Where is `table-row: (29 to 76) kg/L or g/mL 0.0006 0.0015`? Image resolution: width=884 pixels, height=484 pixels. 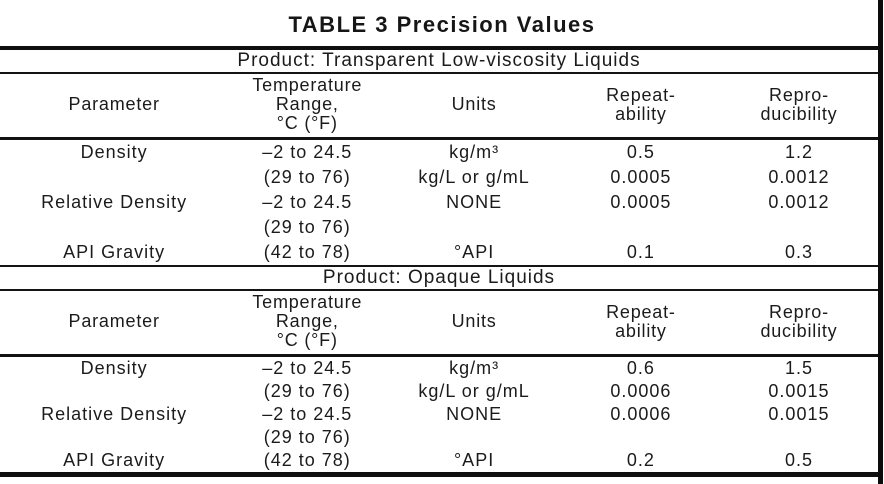 table-row: (29 to 76) kg/L or g/mL 0.0006 0.0015 is located at coordinates (439, 391).